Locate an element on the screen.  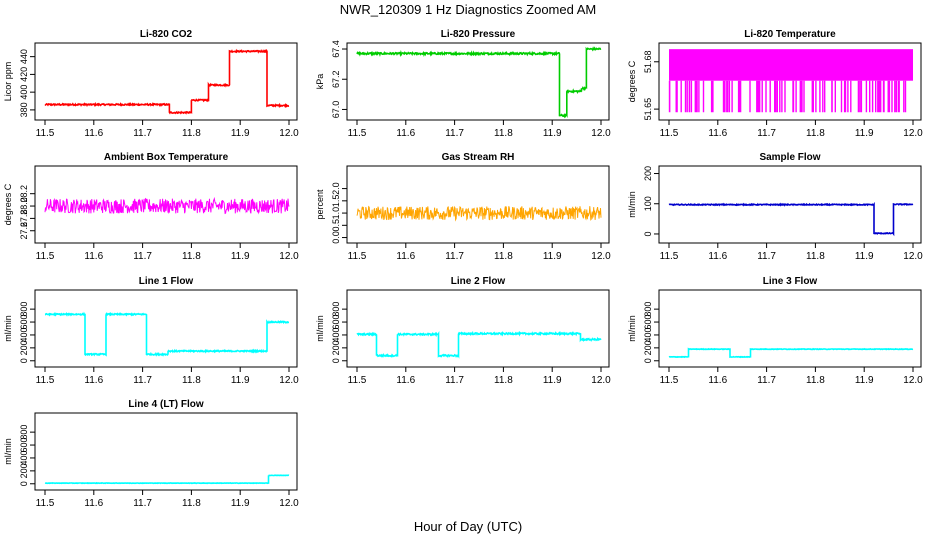
y-tick-label: 67.2 is located at coordinates (336, 79).